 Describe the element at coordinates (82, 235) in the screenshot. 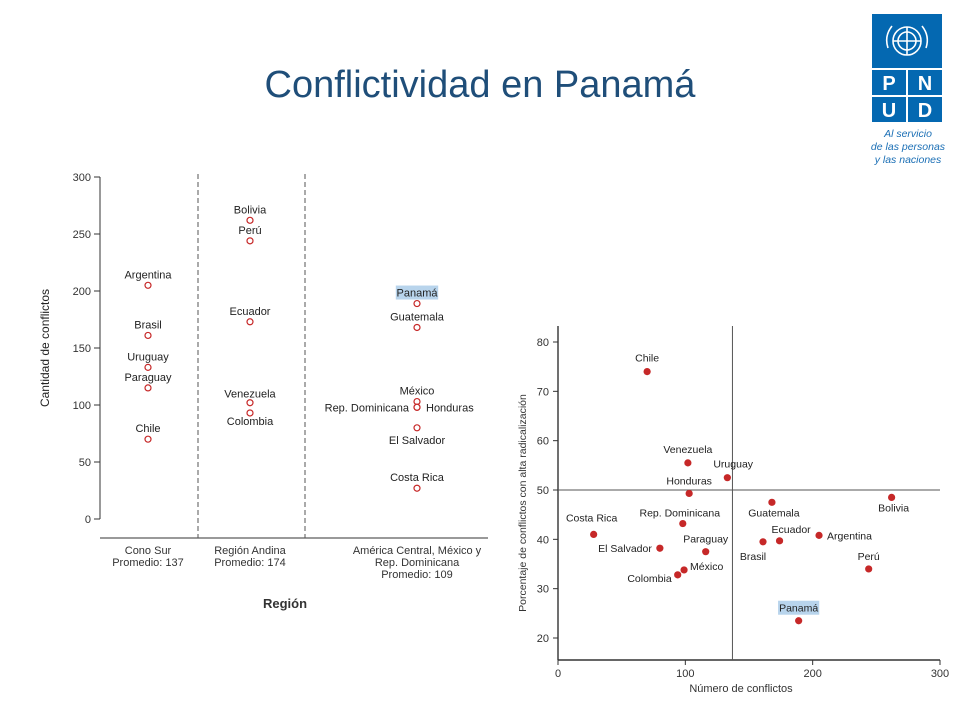

I see `y-tick-label: 250` at that location.